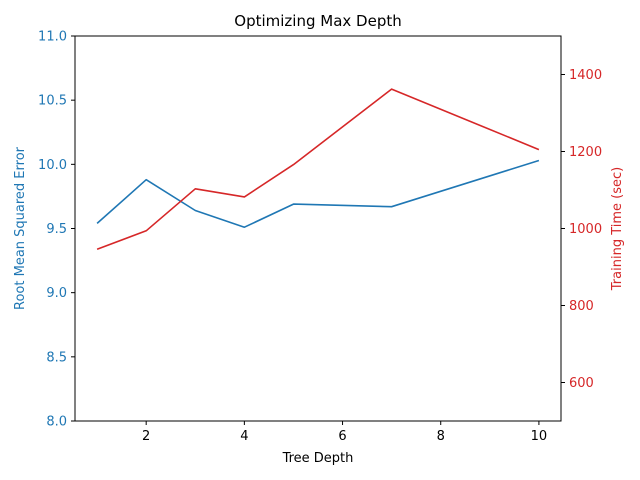 The image size is (640, 480). What do you see at coordinates (20, 228) in the screenshot?
I see `left-axis-label: Root Mean Squared Error` at bounding box center [20, 228].